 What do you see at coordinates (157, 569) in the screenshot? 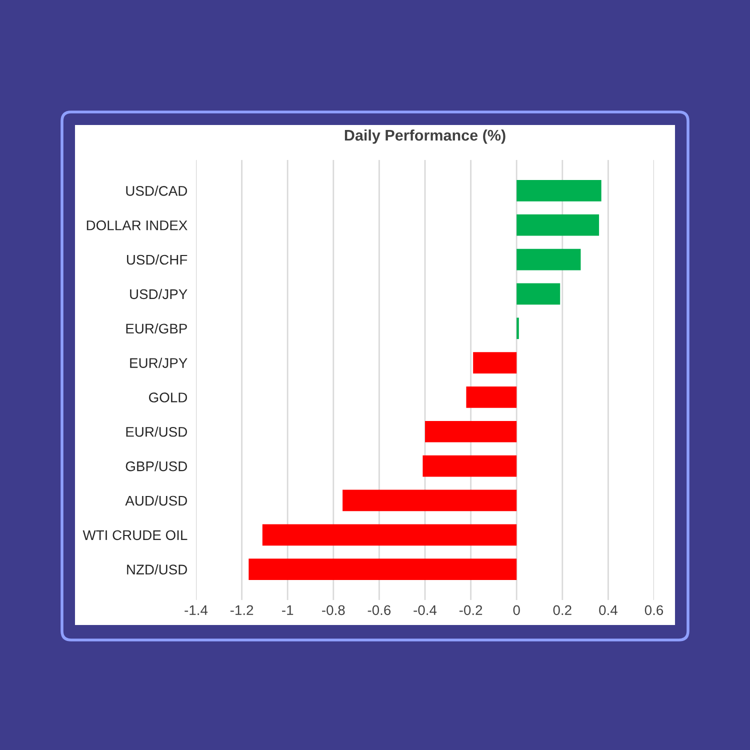
I see `y-tick-label: NZD/USD` at bounding box center [157, 569].